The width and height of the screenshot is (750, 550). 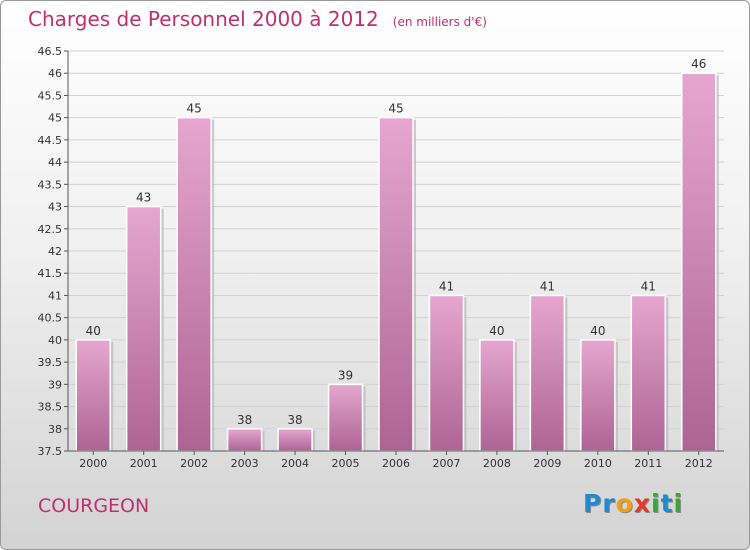 I want to click on proxiti-logo: Proxiti, so click(x=633, y=503).